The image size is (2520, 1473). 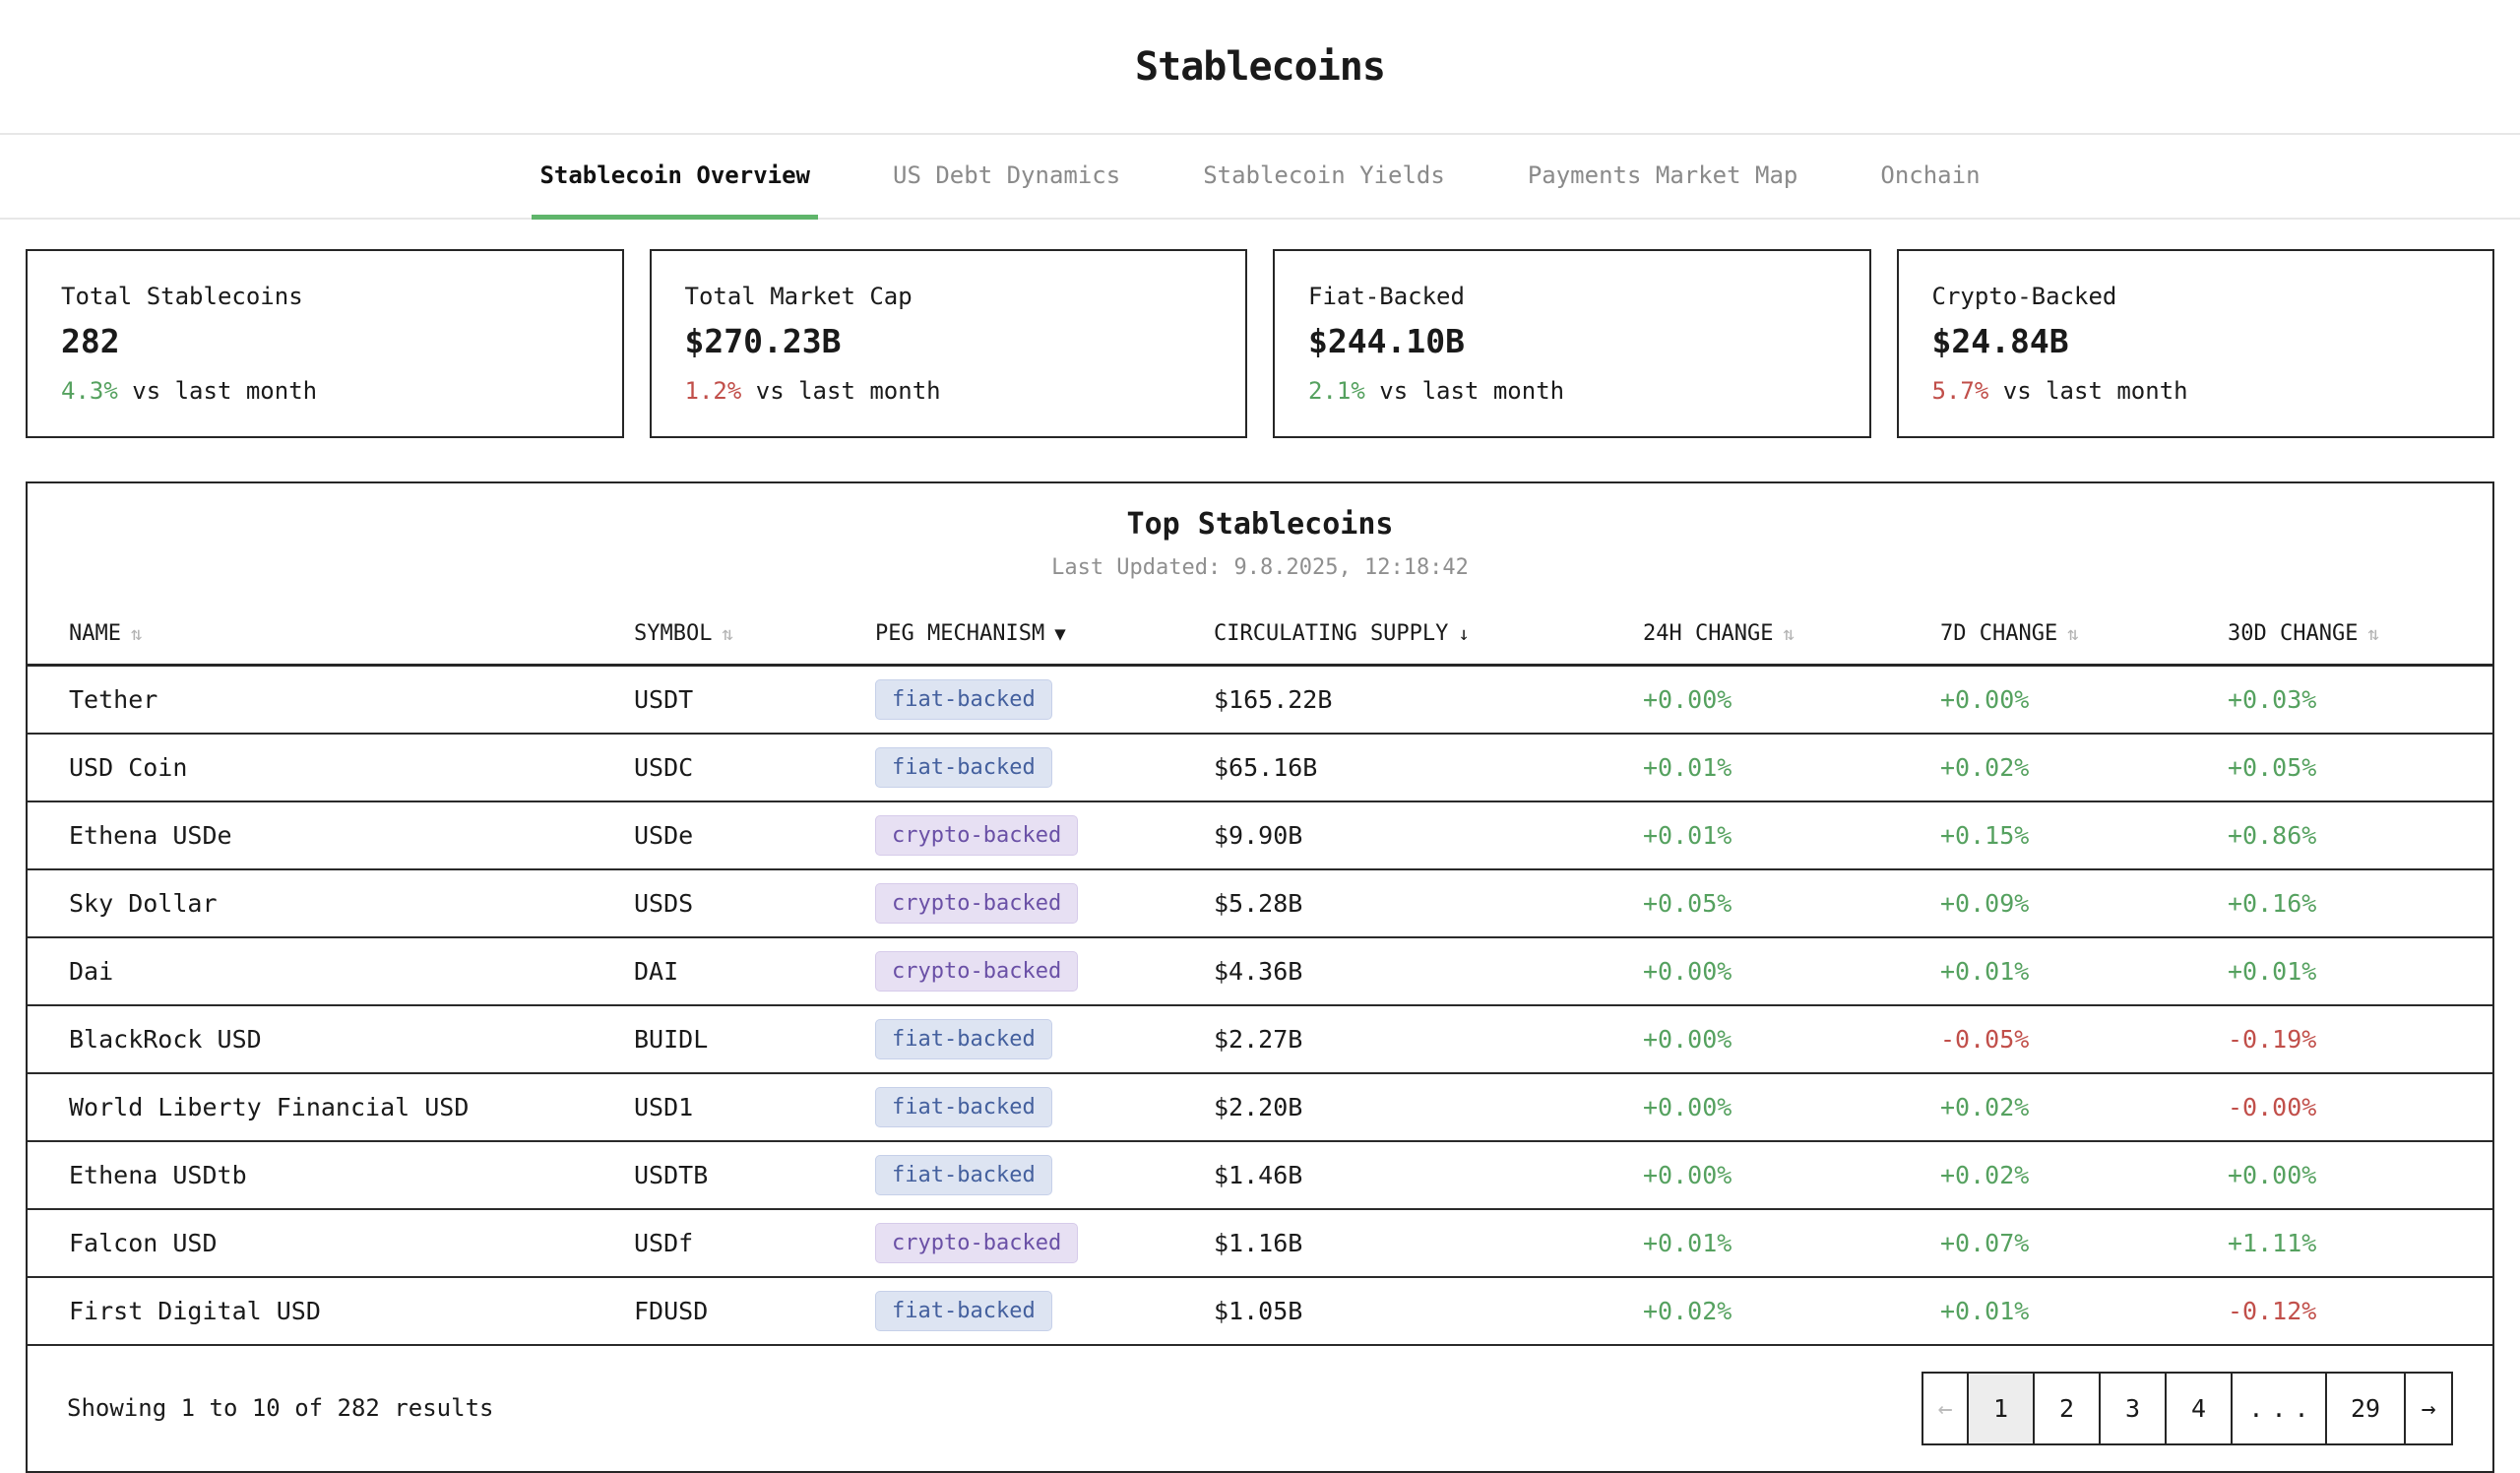 I want to click on stat-label: Crypto-Backed, so click(x=2024, y=296).